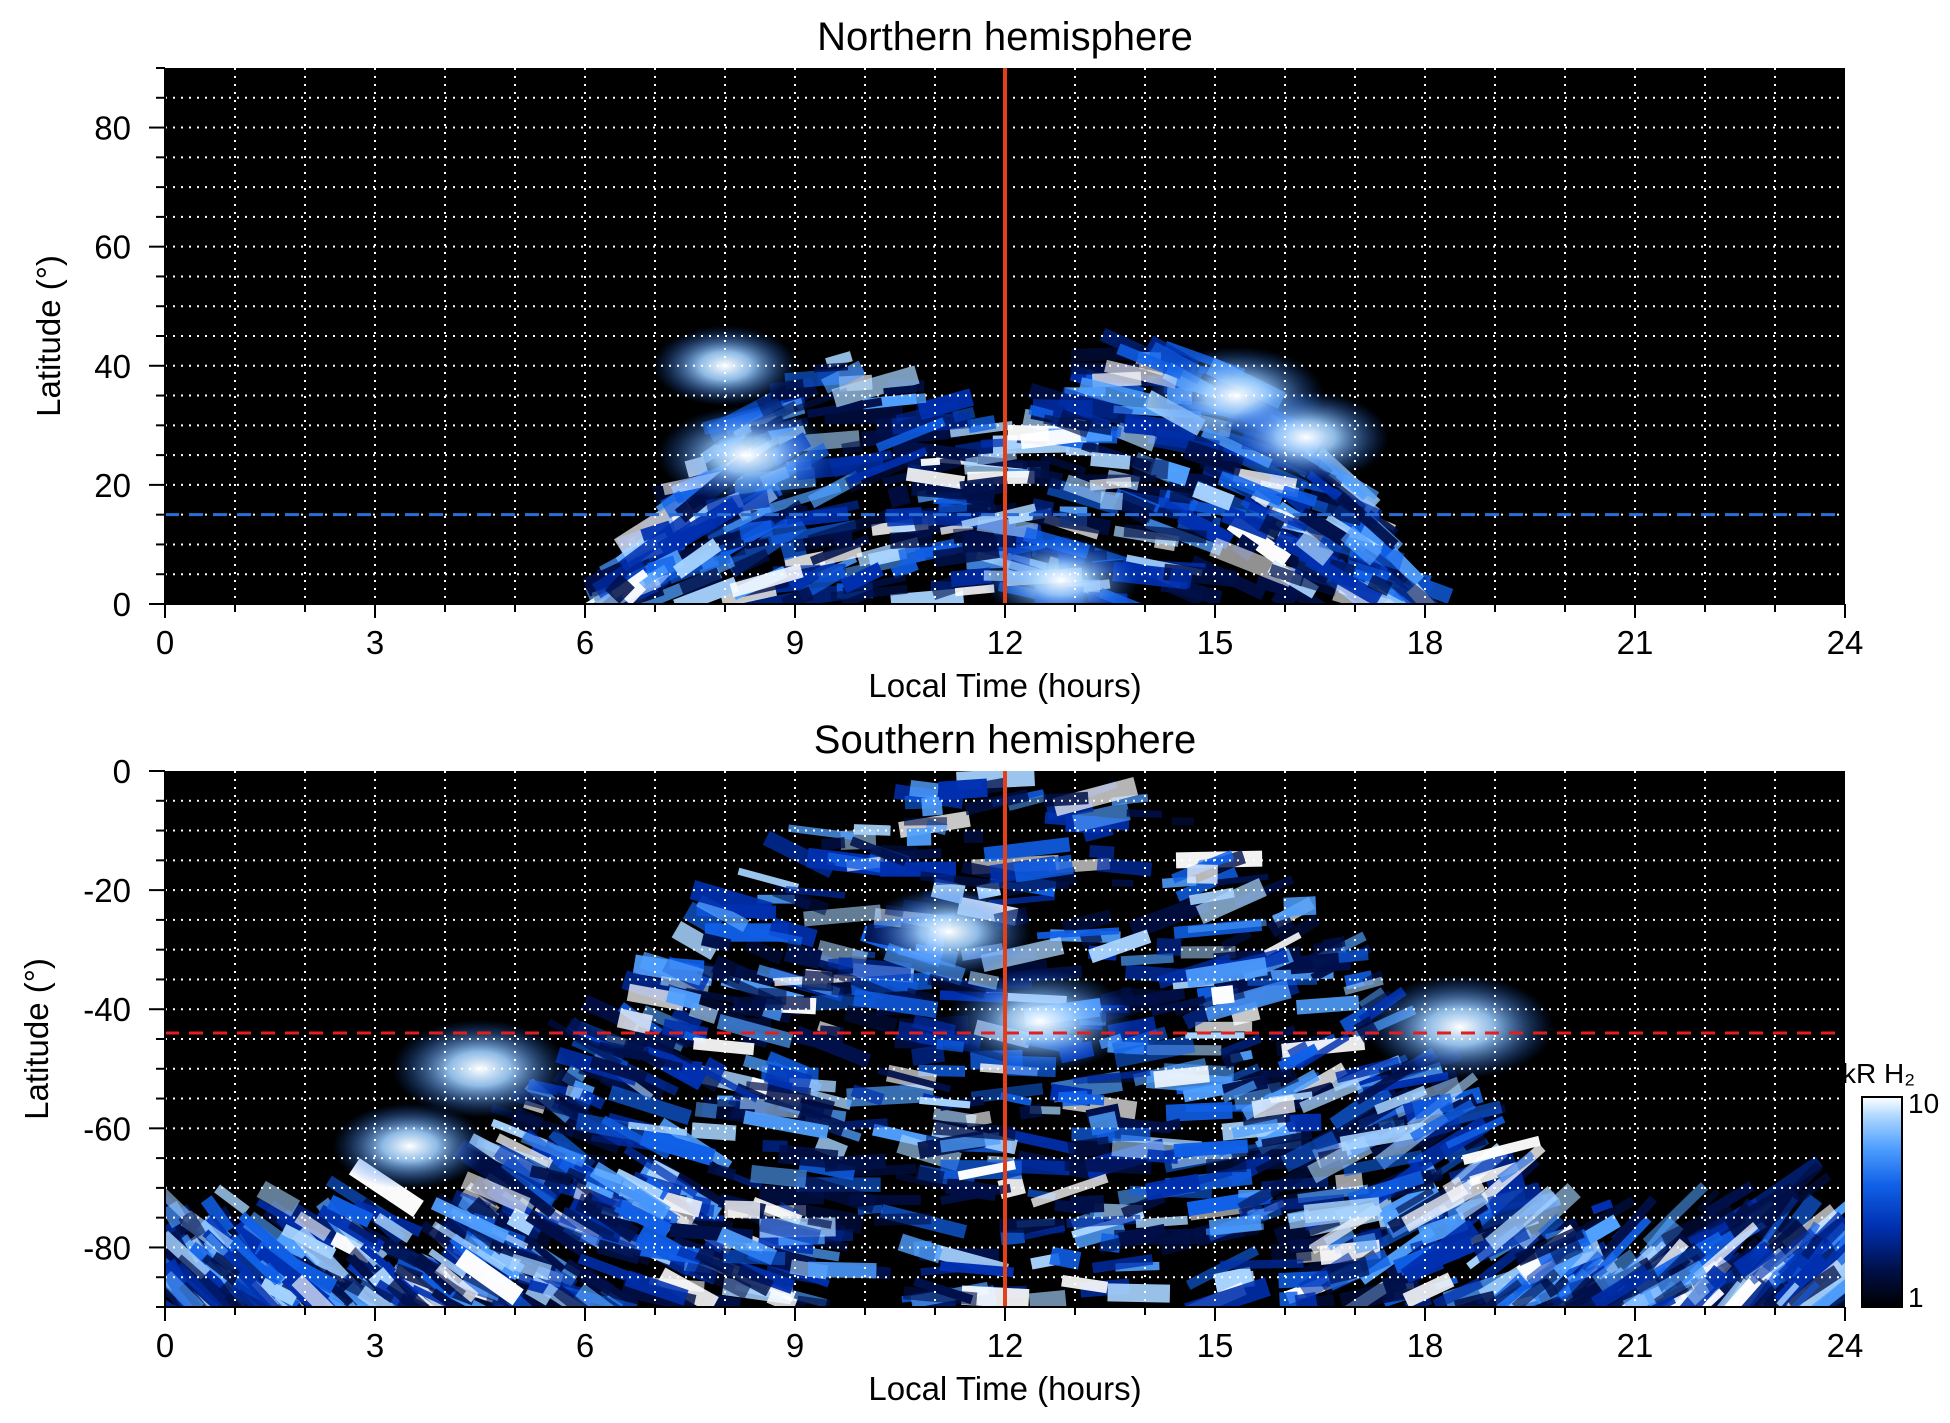 This screenshot has height=1423, width=1950. What do you see at coordinates (36, 1039) in the screenshot?
I see `y-axis-label: Latitude (°)` at bounding box center [36, 1039].